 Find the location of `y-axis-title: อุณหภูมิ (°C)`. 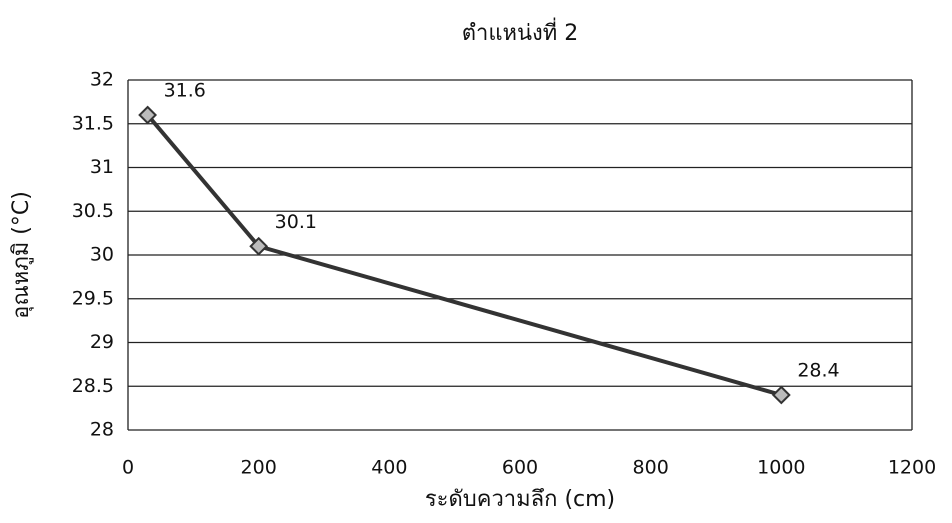

y-axis-title: อุณหภูมิ (°C) is located at coordinates (21, 255).